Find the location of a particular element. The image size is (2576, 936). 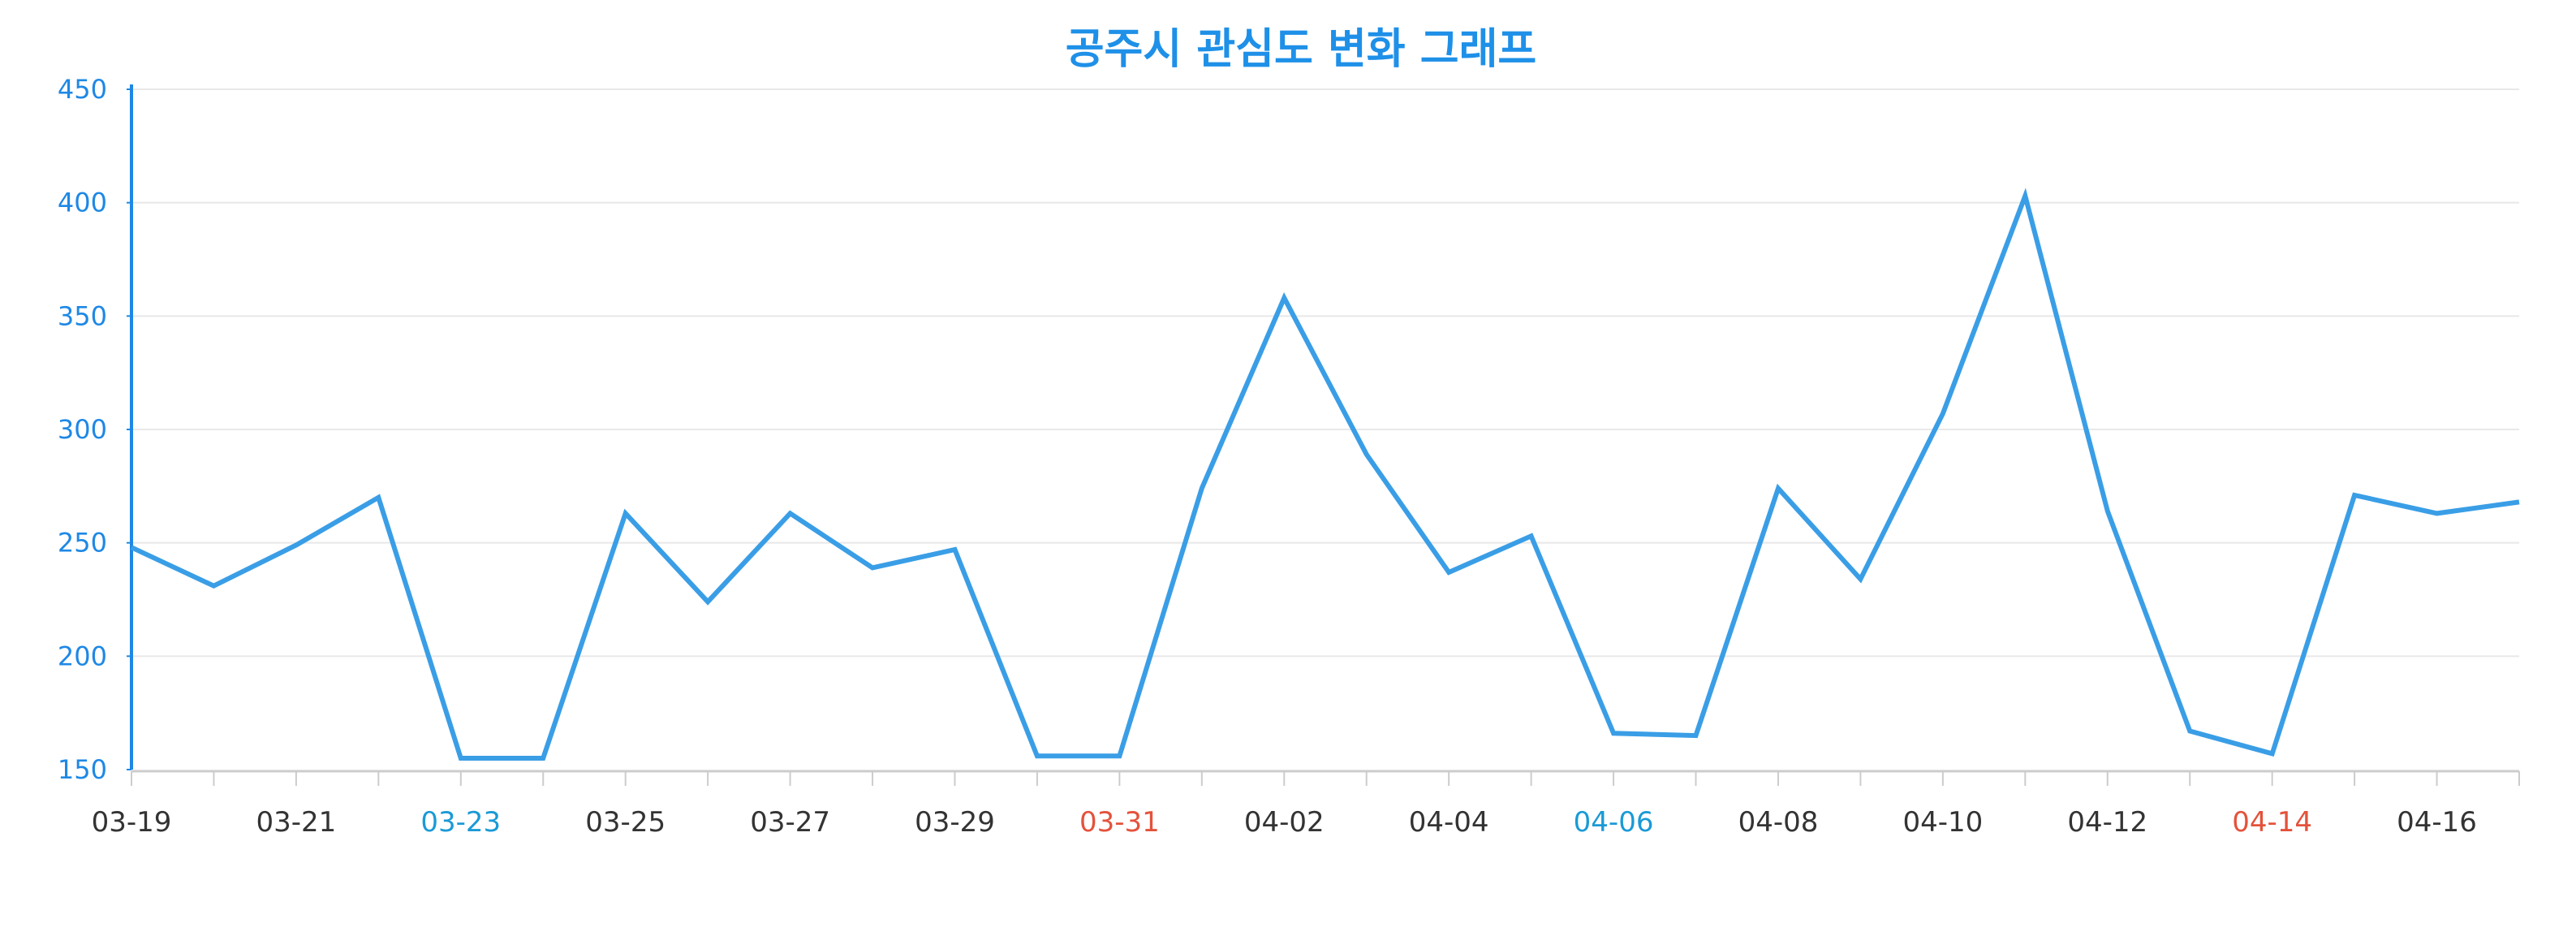

x-tick-label: 04-02 is located at coordinates (1284, 822).